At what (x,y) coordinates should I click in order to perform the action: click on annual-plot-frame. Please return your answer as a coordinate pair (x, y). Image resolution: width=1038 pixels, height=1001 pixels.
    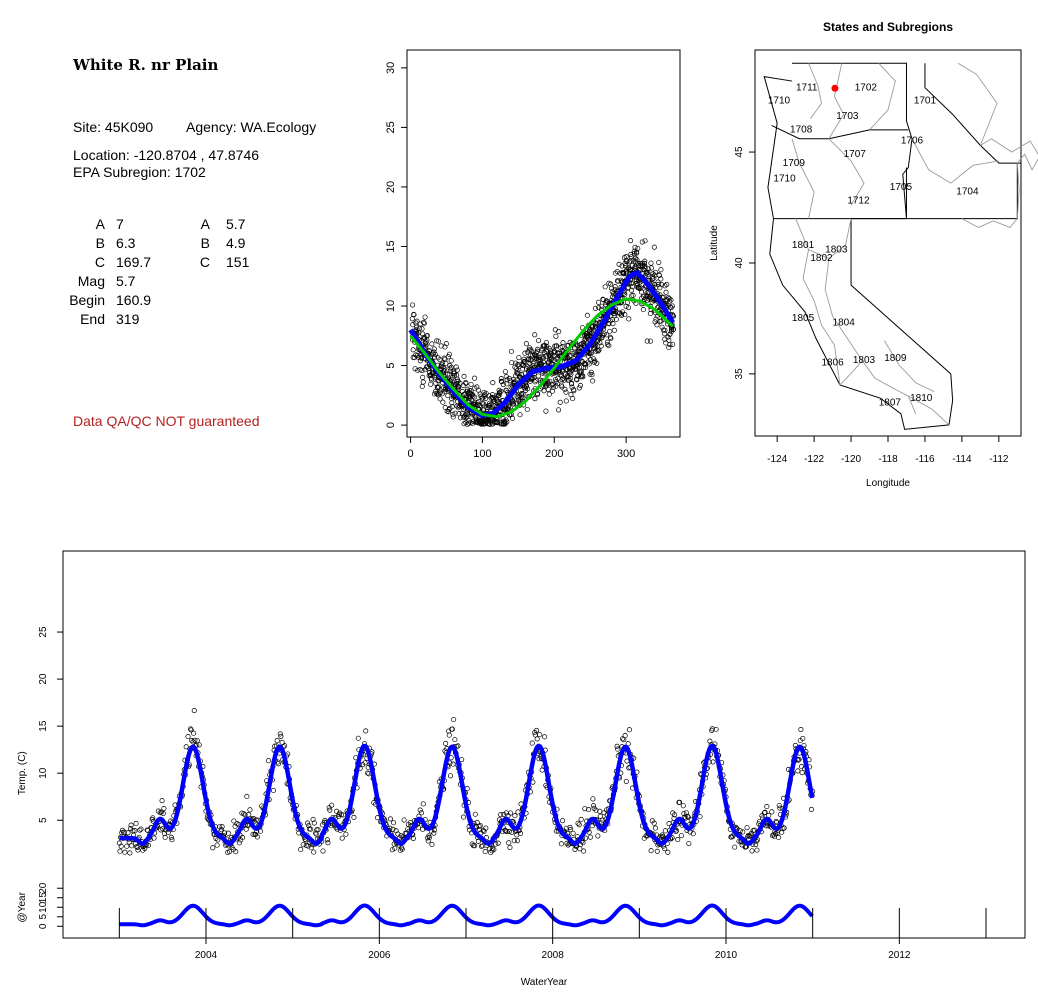
    Looking at the image, I should click on (543, 243).